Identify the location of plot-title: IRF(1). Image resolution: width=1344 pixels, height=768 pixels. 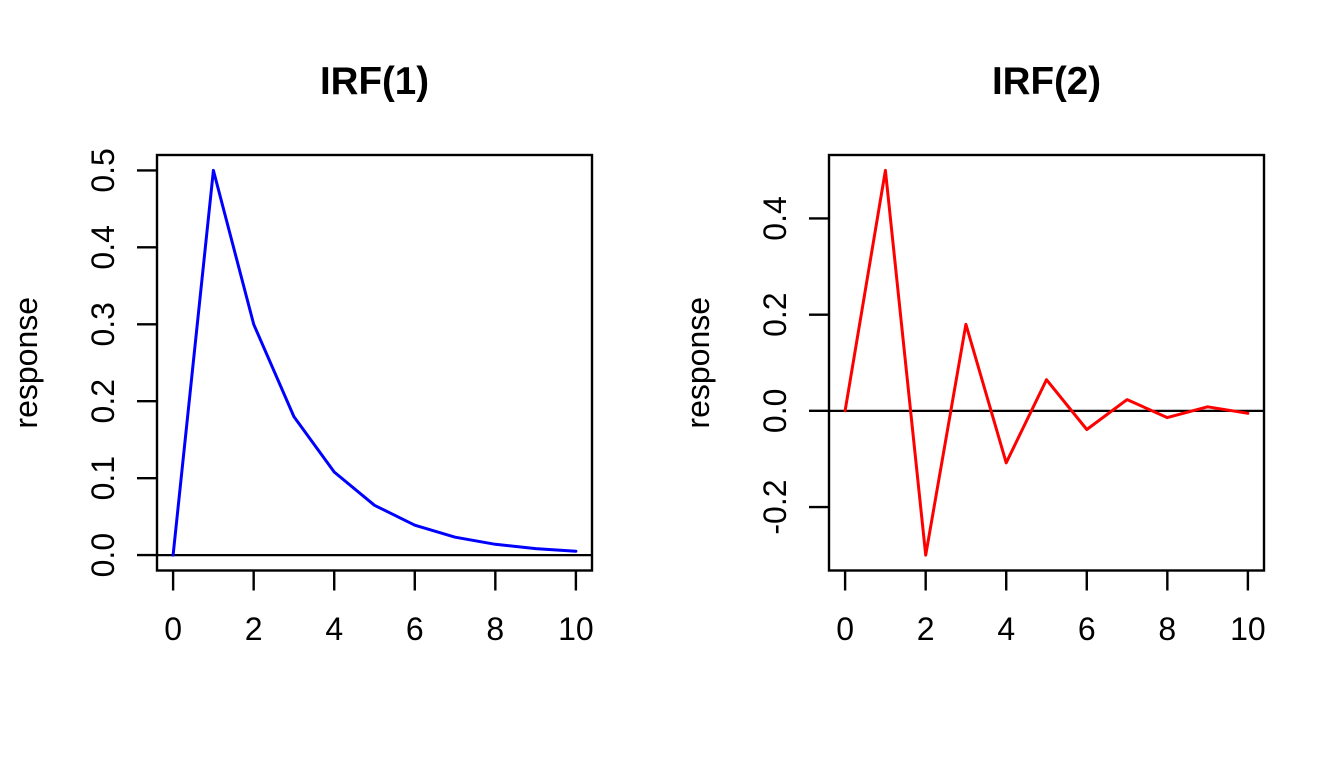
(374, 81).